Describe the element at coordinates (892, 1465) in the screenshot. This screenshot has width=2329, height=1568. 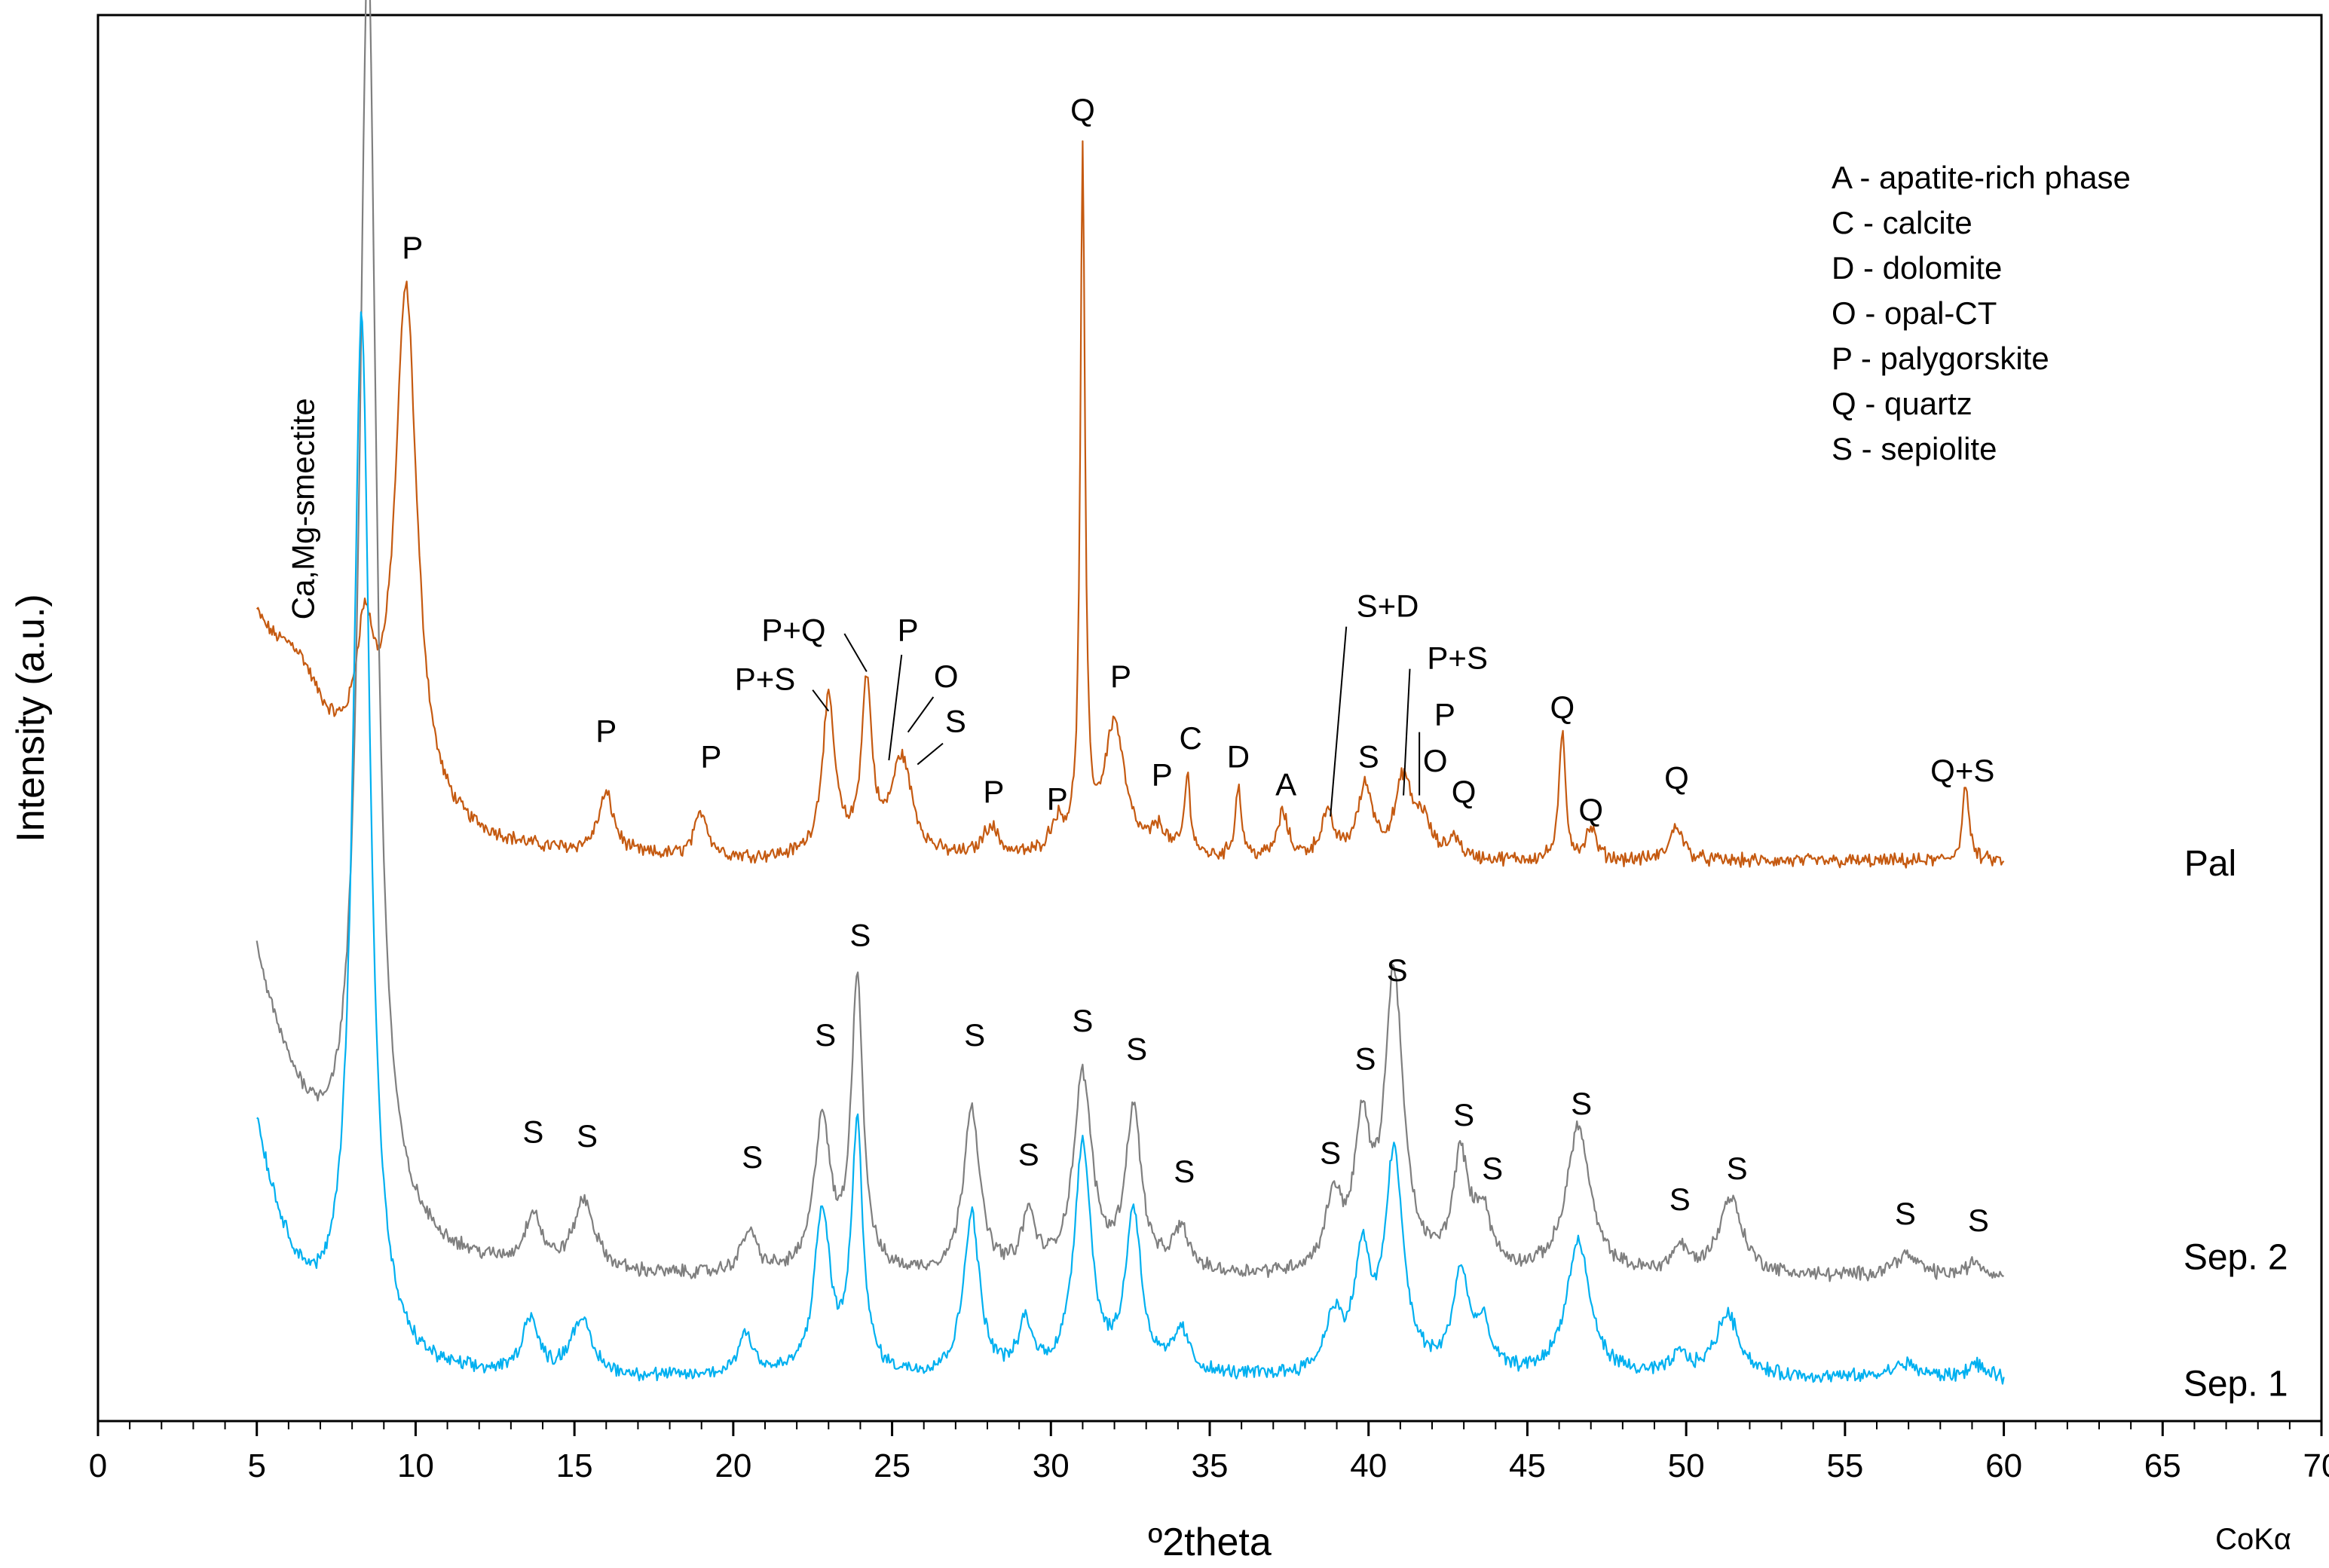
I see `x-tick-label: 25` at that location.